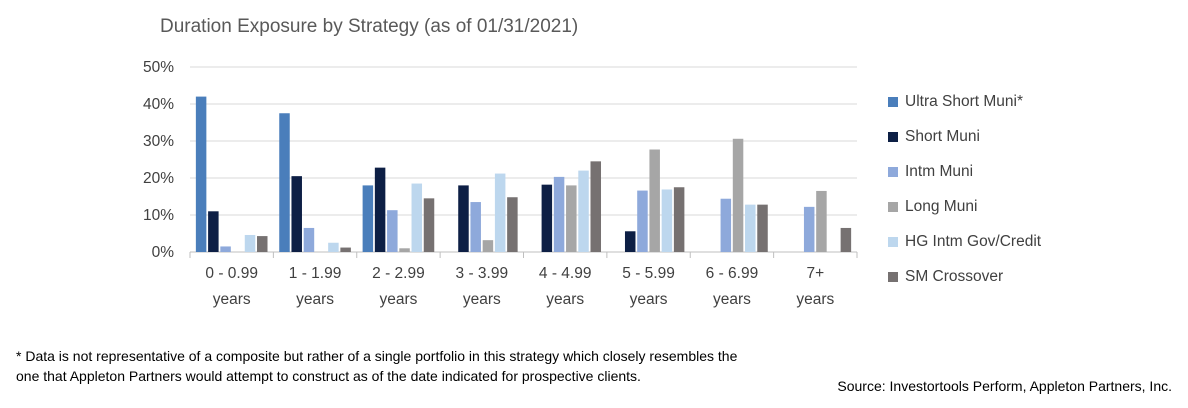 The height and width of the screenshot is (408, 1188). I want to click on x-tick-label: 3 - 3.99, so click(482, 273).